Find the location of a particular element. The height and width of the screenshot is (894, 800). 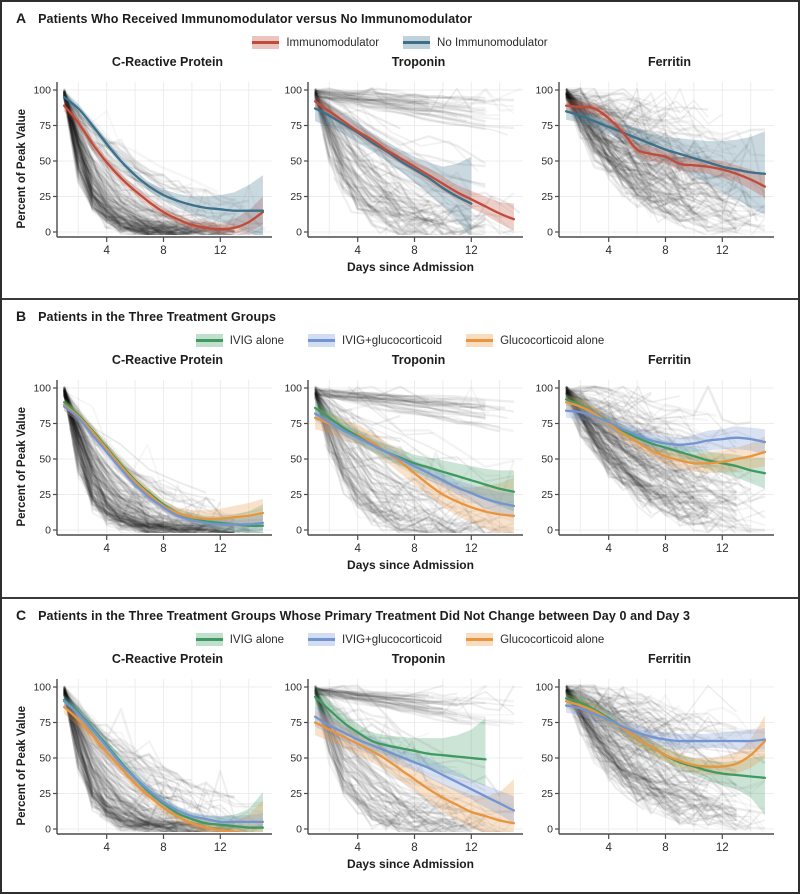

chart-b-ferritin: 0 25 50 75 100 4 8 12 is located at coordinates (655, 467).